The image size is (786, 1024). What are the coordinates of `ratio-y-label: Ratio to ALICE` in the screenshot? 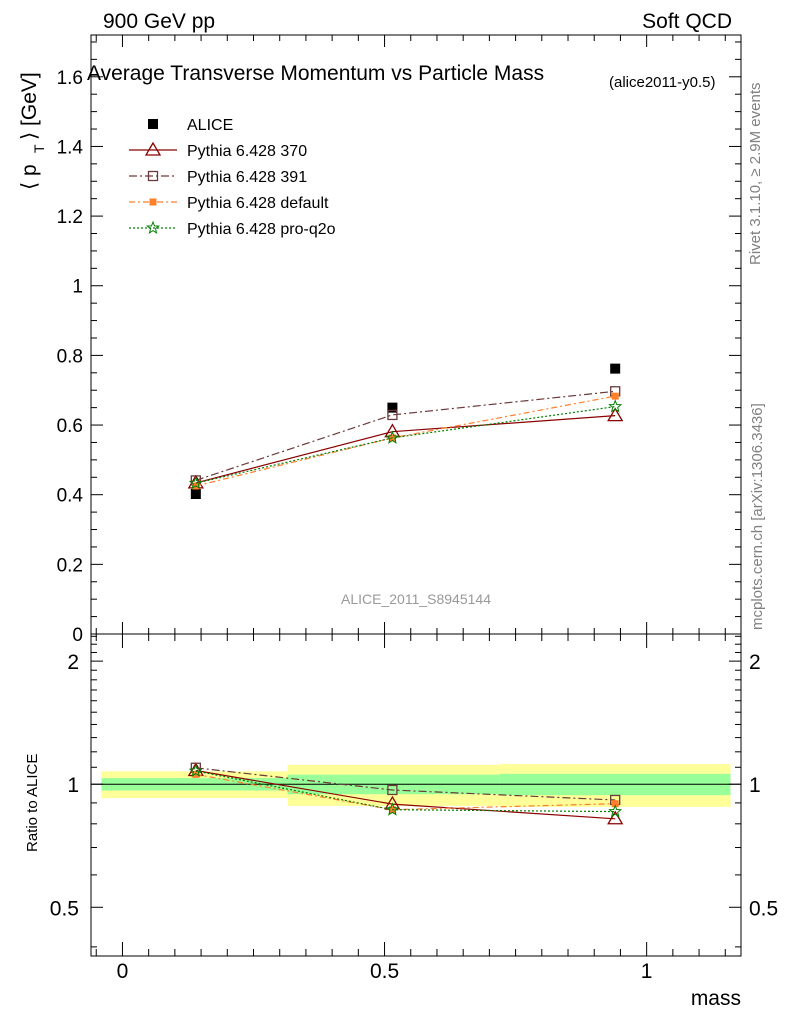 It's located at (32, 803).